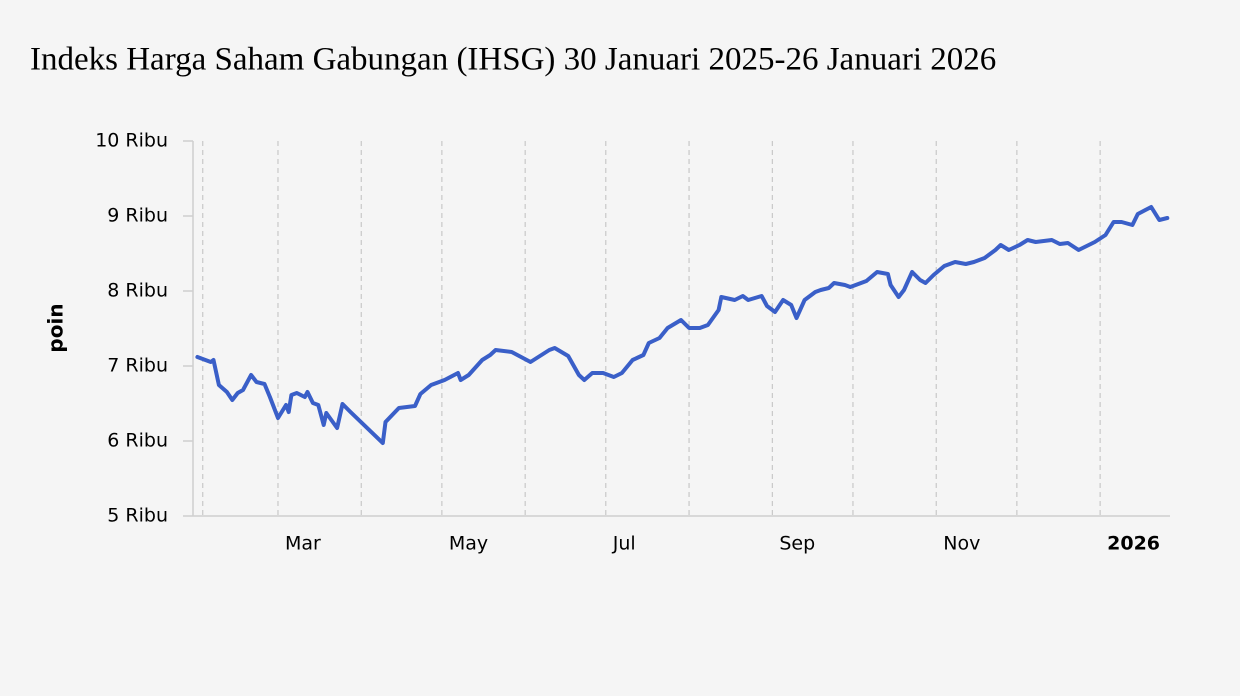  Describe the element at coordinates (137, 366) in the screenshot. I see `y-tick-label: 7 Ribu` at that location.